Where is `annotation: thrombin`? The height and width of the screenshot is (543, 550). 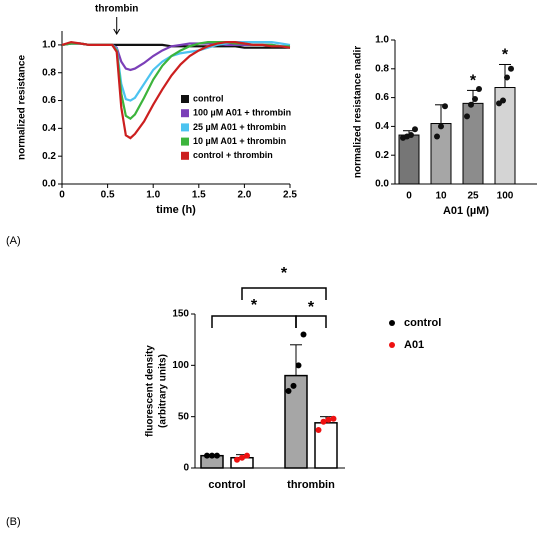 annotation: thrombin is located at coordinates (116, 9).